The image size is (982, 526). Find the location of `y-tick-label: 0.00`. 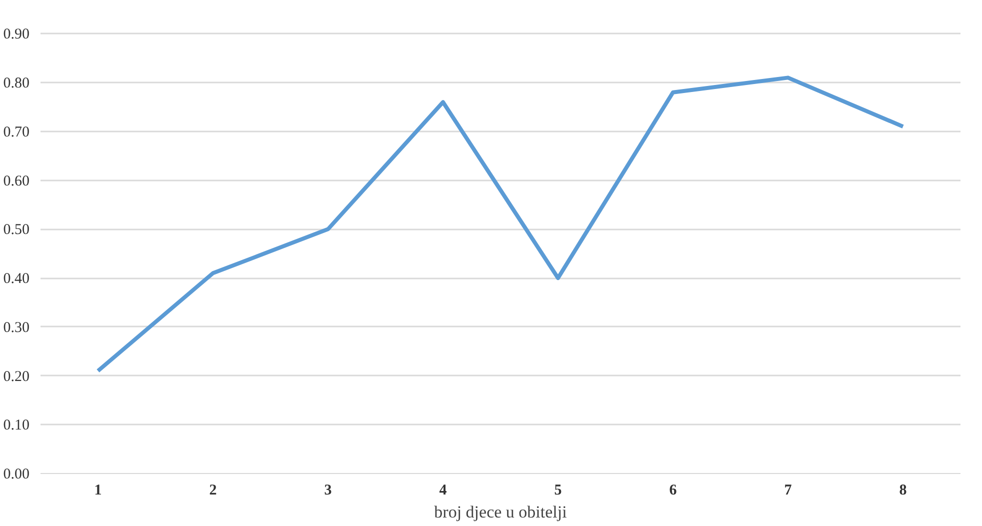

y-tick-label: 0.00 is located at coordinates (16, 474).